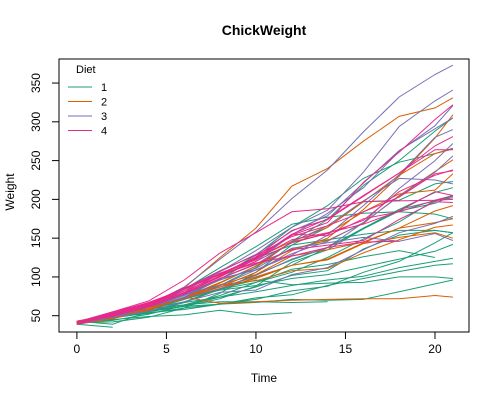 The height and width of the screenshot is (400, 500). Describe the element at coordinates (36, 277) in the screenshot. I see `y-tick-label: 100` at that location.